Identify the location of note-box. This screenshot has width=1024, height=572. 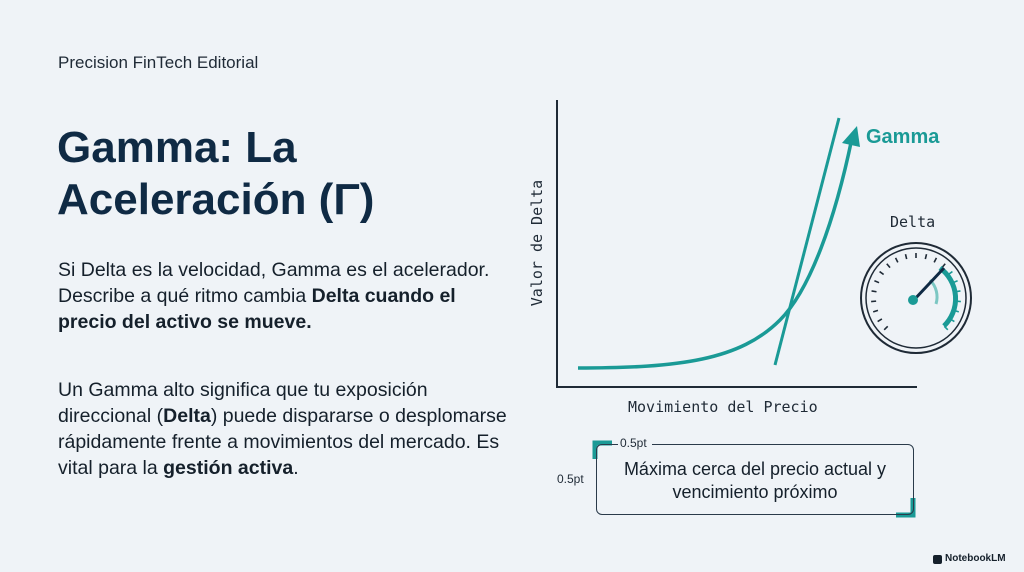
(755, 479).